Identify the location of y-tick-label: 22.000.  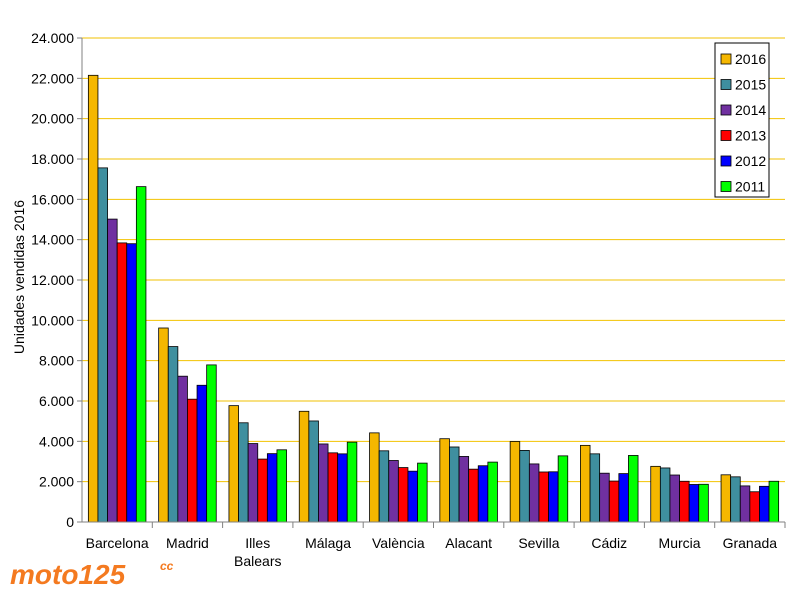
(52, 78).